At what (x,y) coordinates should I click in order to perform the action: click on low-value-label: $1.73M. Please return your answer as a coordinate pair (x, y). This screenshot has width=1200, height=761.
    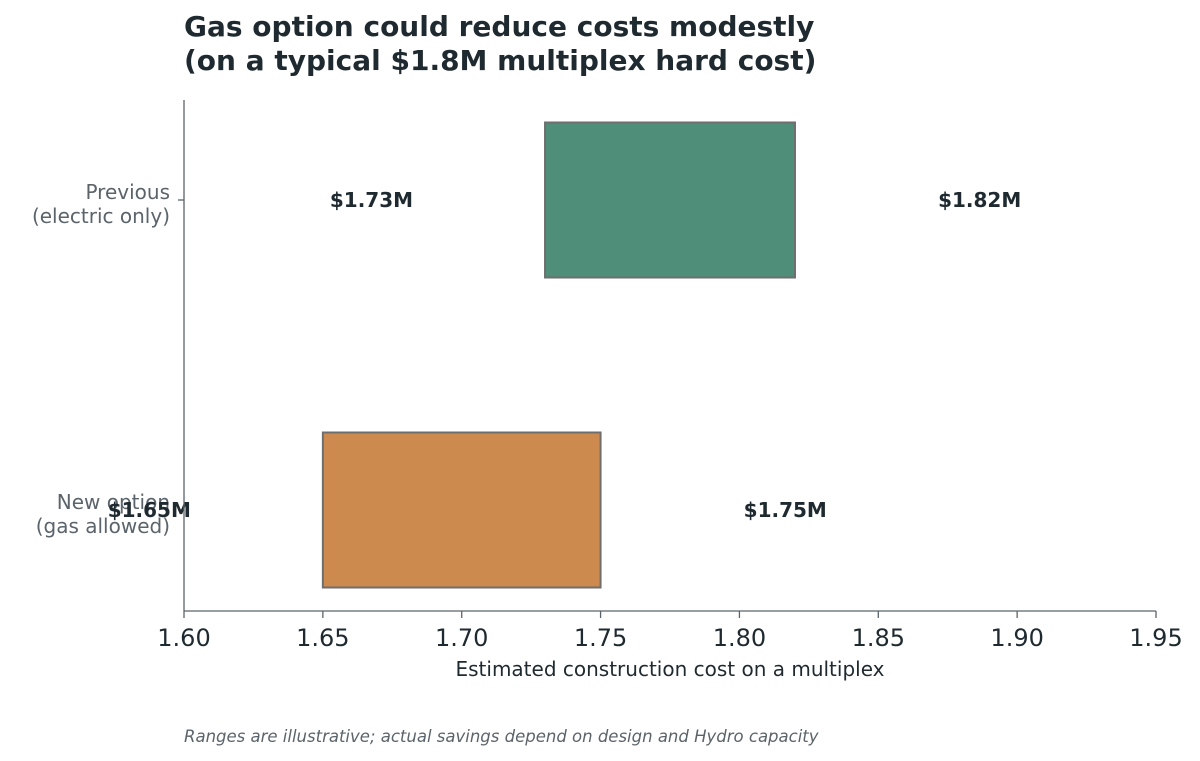
    Looking at the image, I should click on (371, 200).